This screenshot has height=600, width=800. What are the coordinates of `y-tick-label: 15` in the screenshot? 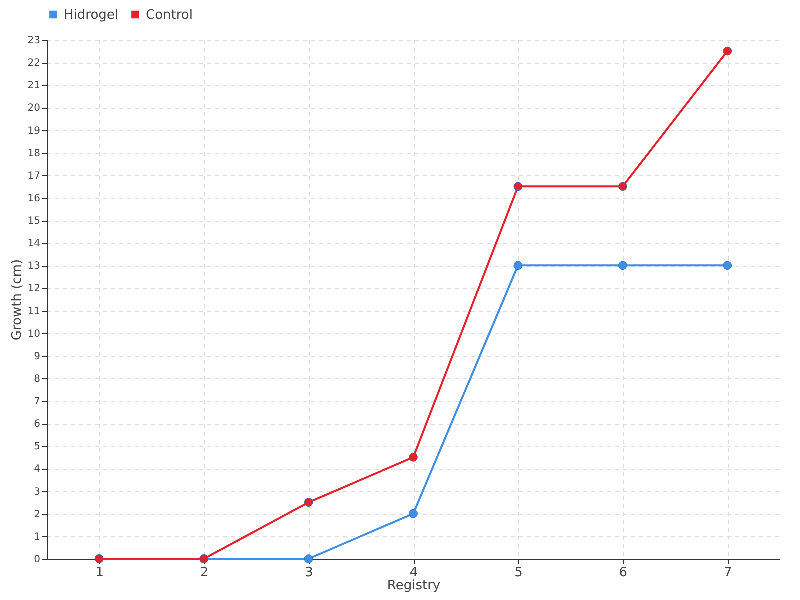 It's located at (34, 222).